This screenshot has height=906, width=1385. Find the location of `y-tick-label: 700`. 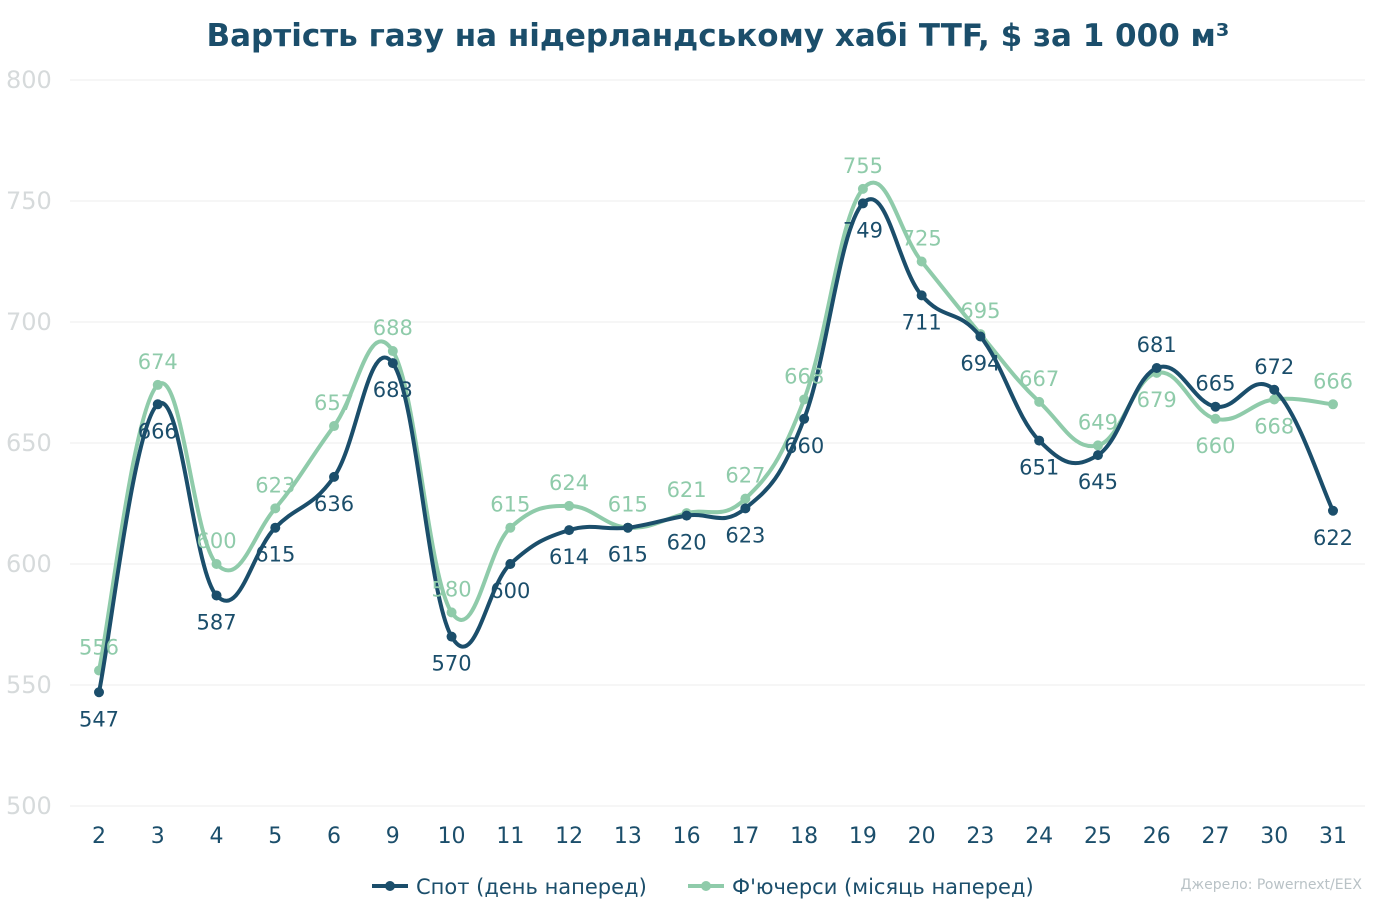

y-tick-label: 700 is located at coordinates (29, 322).